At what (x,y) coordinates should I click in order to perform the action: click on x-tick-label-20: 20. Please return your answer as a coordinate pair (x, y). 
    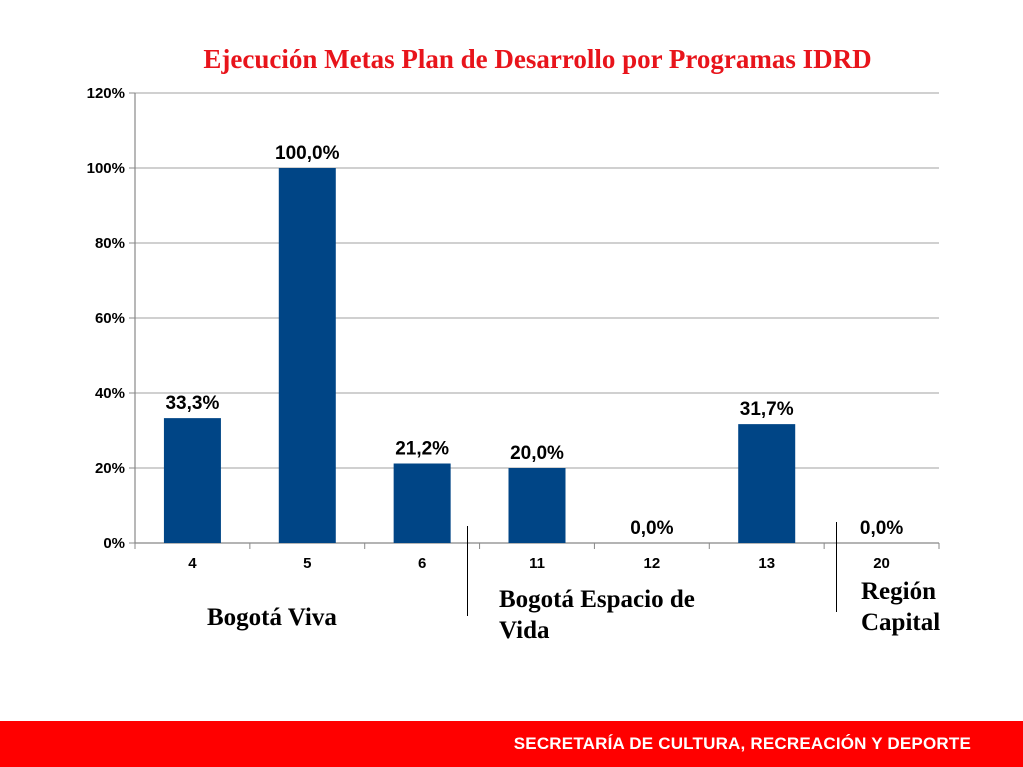
    Looking at the image, I should click on (881, 563).